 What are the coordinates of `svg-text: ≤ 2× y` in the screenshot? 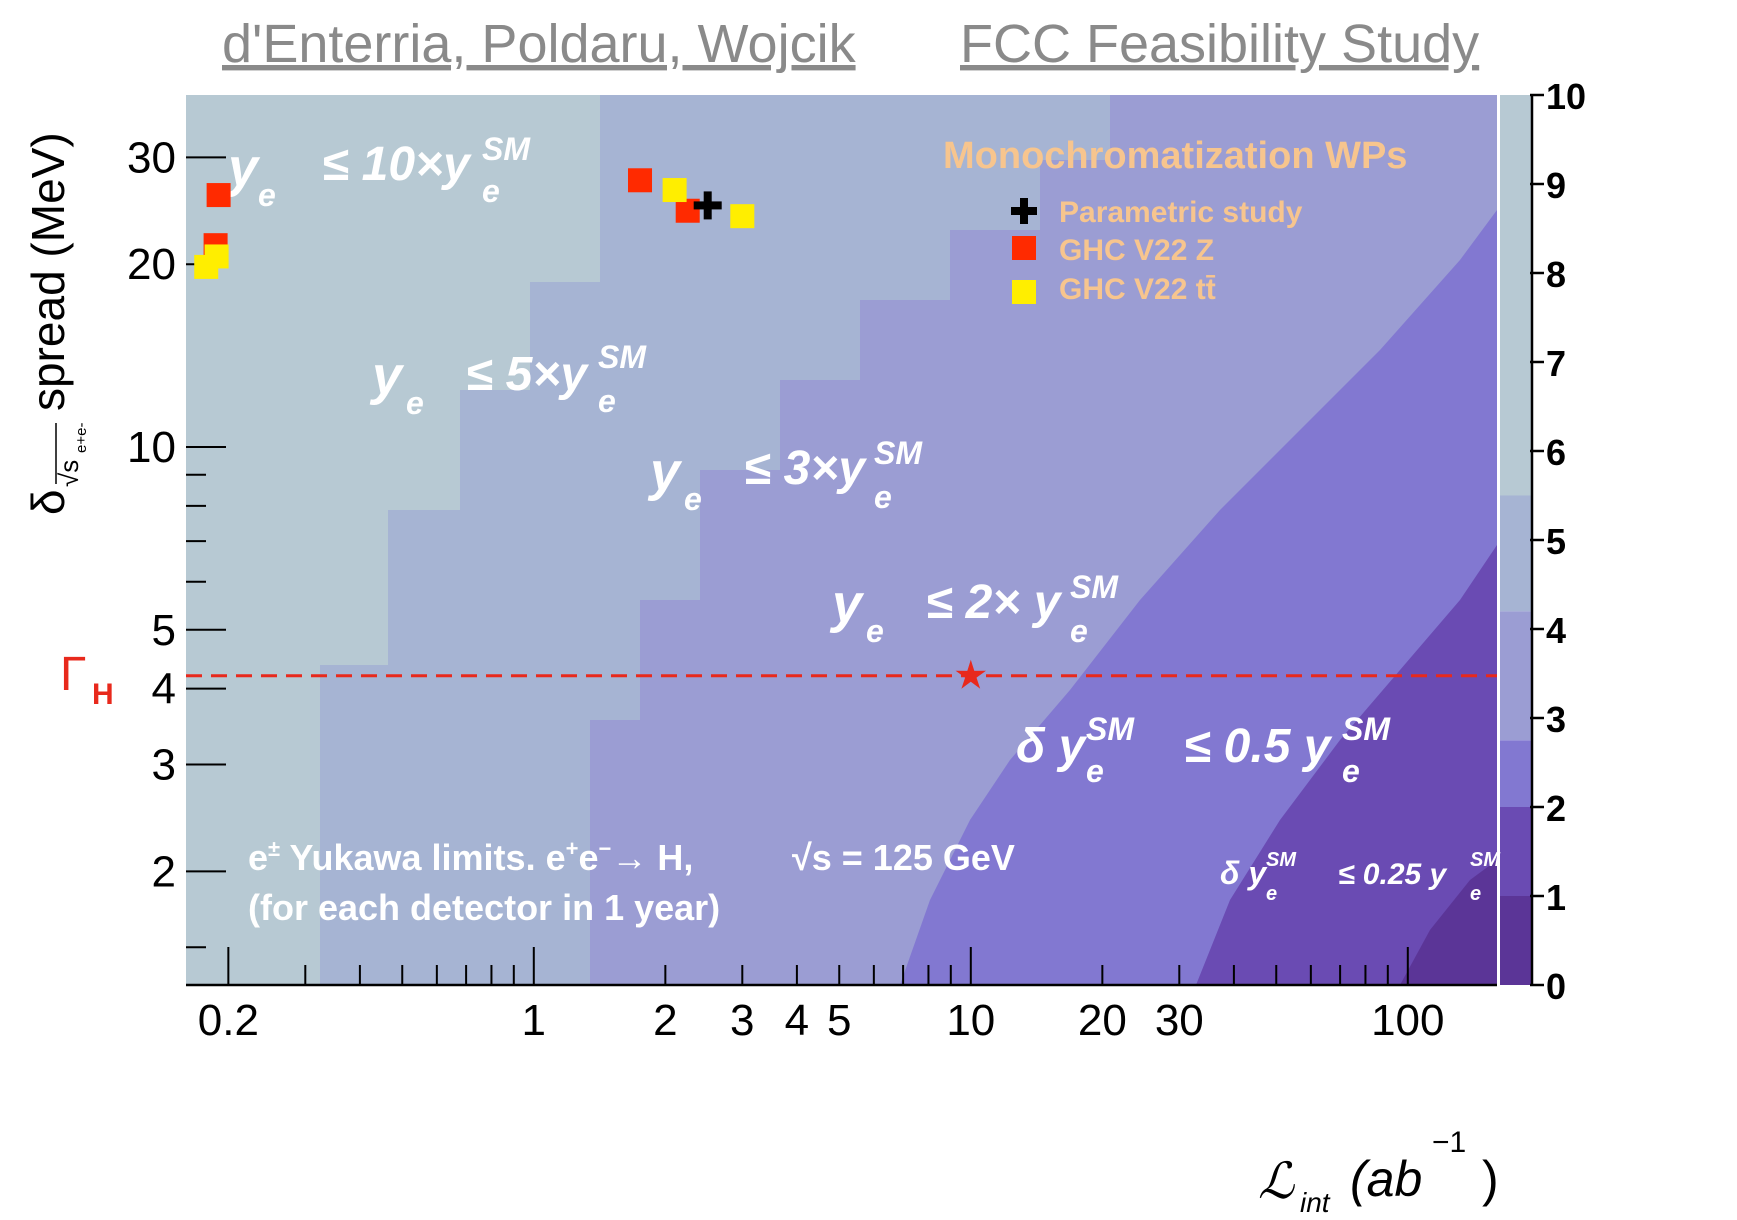 It's located at (994, 602).